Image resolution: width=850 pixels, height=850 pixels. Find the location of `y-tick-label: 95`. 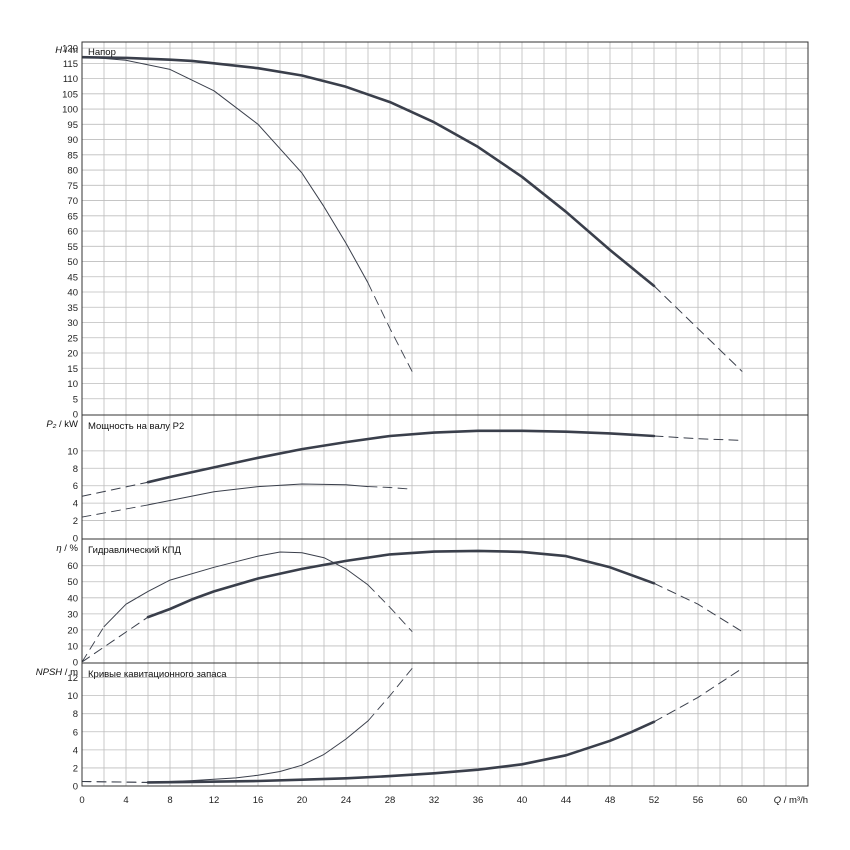

y-tick-label: 95 is located at coordinates (72, 125).